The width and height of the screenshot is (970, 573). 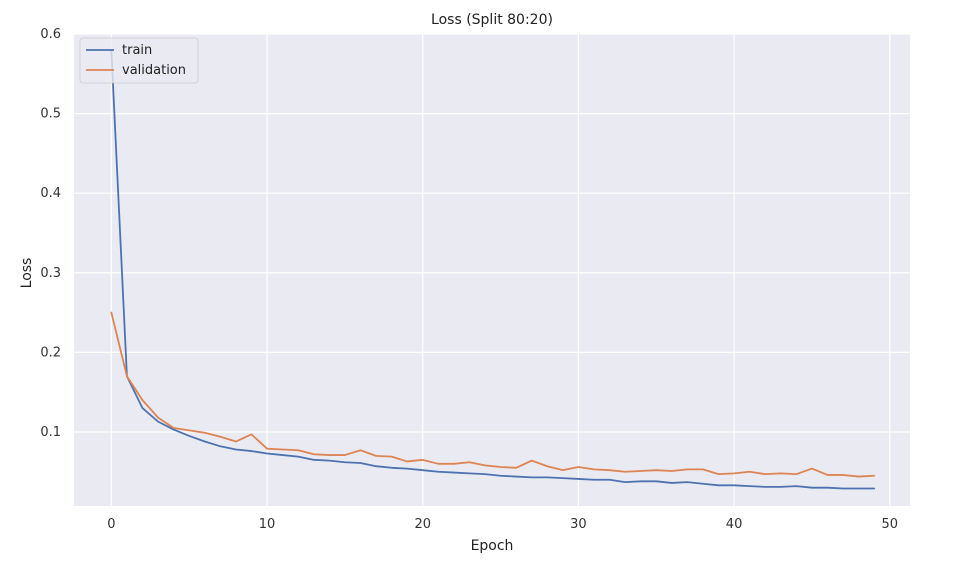 What do you see at coordinates (139, 60) in the screenshot?
I see `legend: train validation` at bounding box center [139, 60].